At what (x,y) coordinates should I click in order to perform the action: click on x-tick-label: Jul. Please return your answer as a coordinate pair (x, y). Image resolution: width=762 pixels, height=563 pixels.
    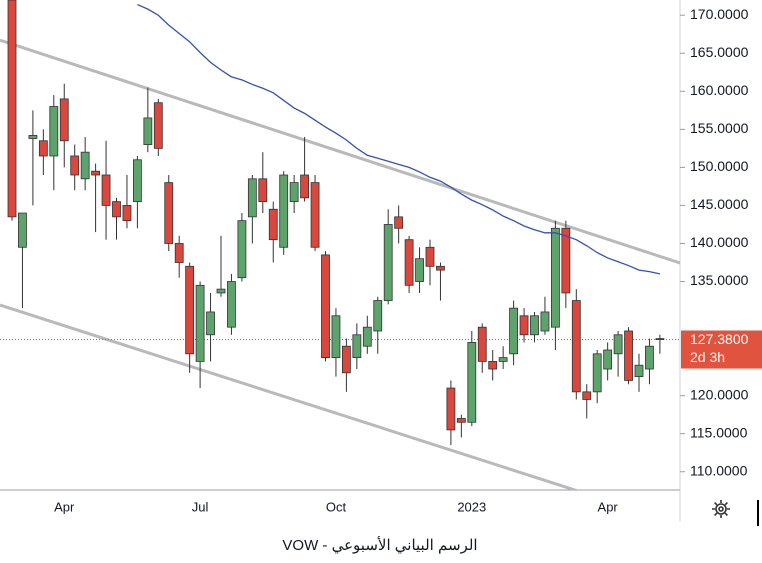
    Looking at the image, I should click on (200, 506).